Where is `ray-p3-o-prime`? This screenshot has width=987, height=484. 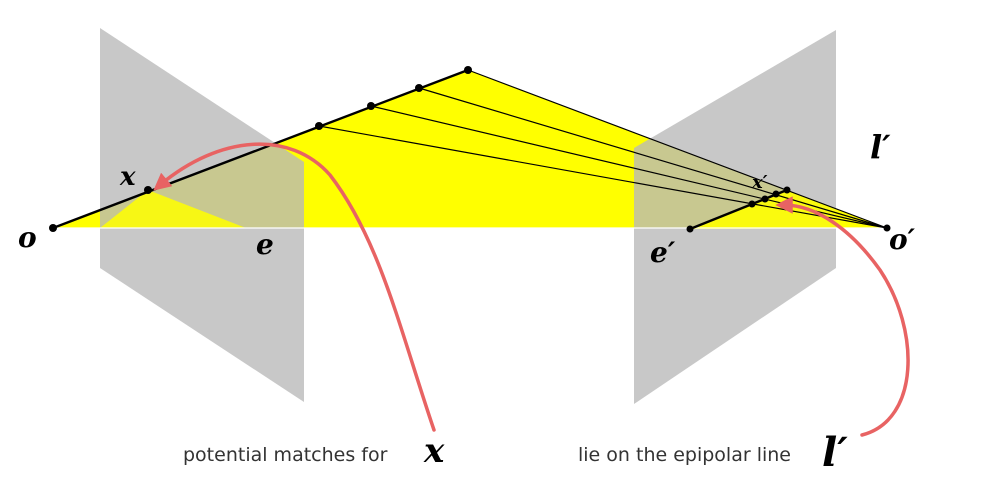 ray-p3-o-prime is located at coordinates (653, 158).